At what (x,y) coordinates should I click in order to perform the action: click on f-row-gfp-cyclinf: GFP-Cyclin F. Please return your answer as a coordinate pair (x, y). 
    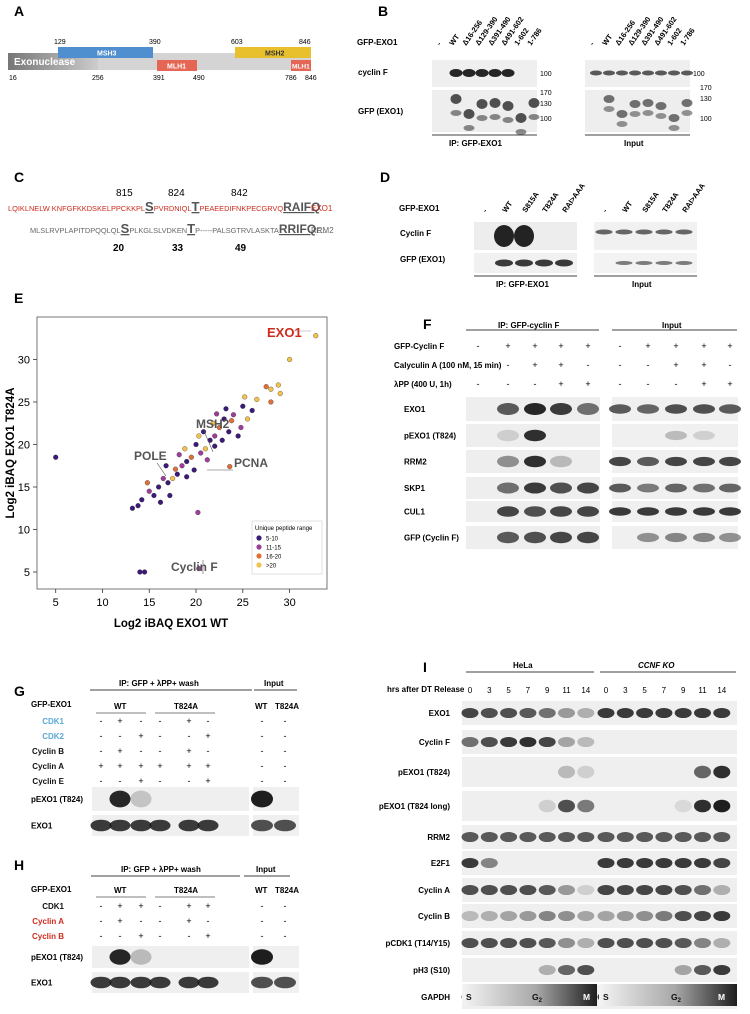
    Looking at the image, I should click on (419, 346).